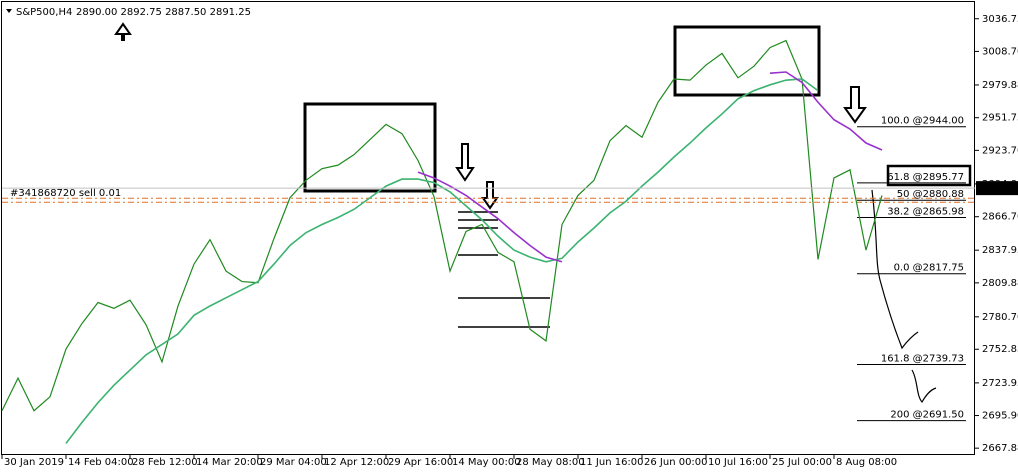  What do you see at coordinates (1000, 383) in the screenshot?
I see `y-tick-label: 2723.95` at bounding box center [1000, 383].